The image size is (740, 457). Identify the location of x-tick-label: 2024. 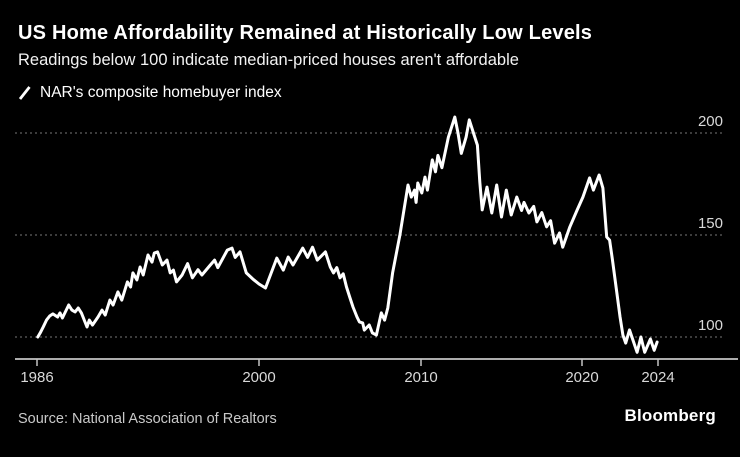
(657, 377).